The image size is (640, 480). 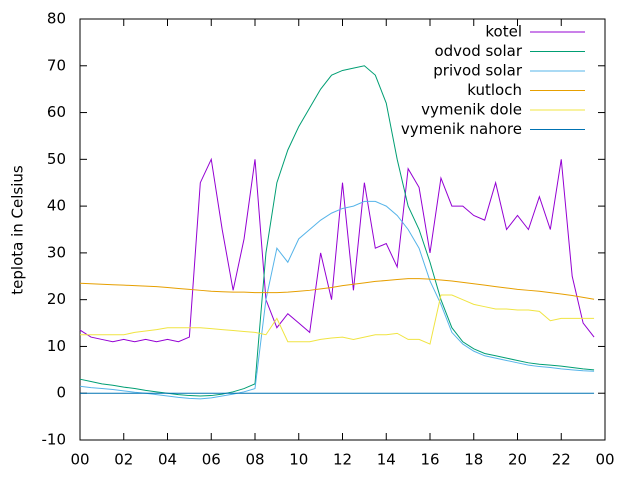 What do you see at coordinates (56, 252) in the screenshot?
I see `y-tick-label: 30` at bounding box center [56, 252].